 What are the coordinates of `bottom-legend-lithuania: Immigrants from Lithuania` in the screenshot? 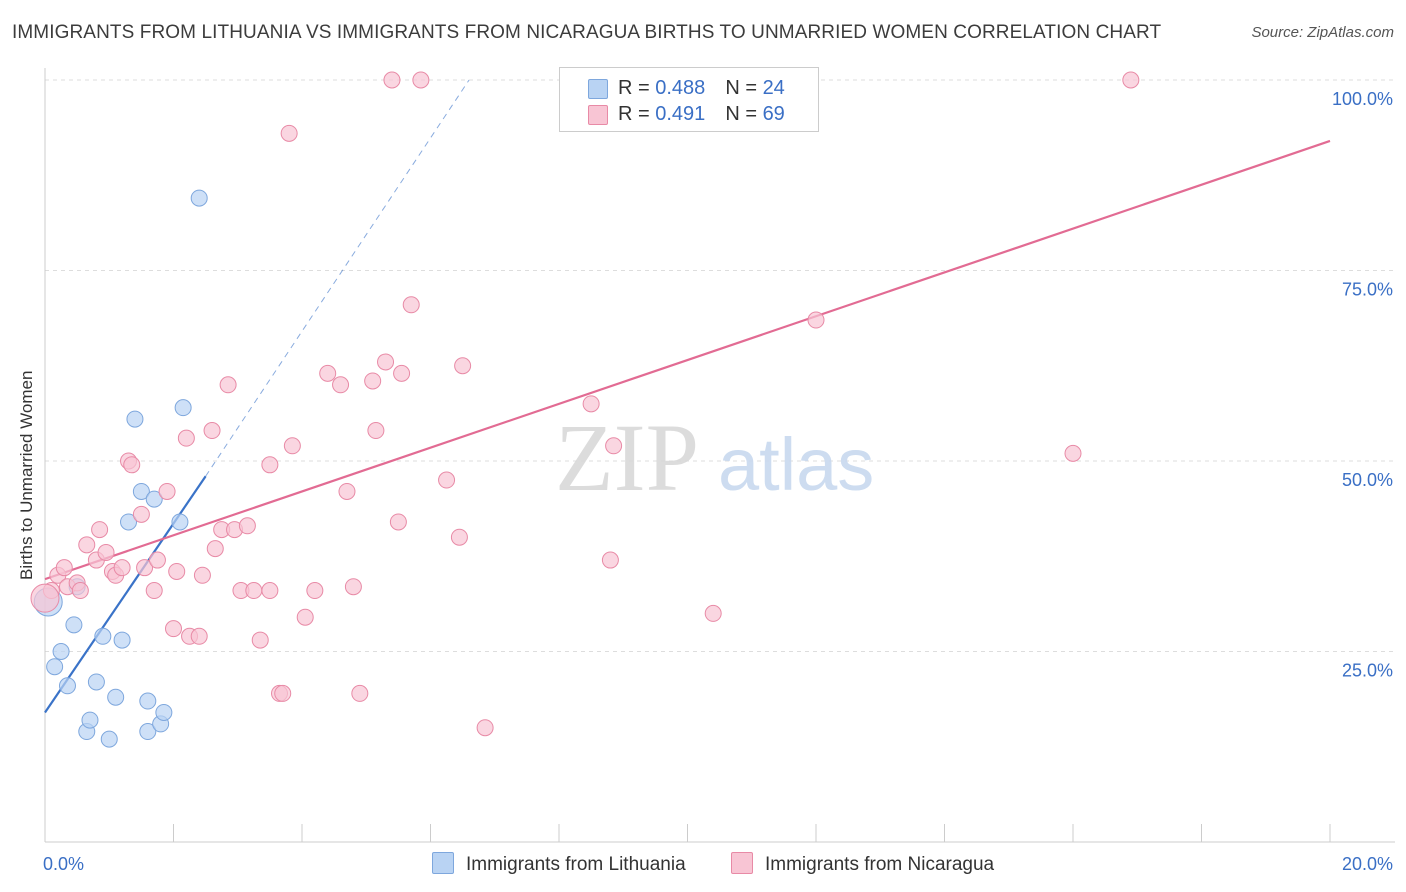 It's located at (559, 864).